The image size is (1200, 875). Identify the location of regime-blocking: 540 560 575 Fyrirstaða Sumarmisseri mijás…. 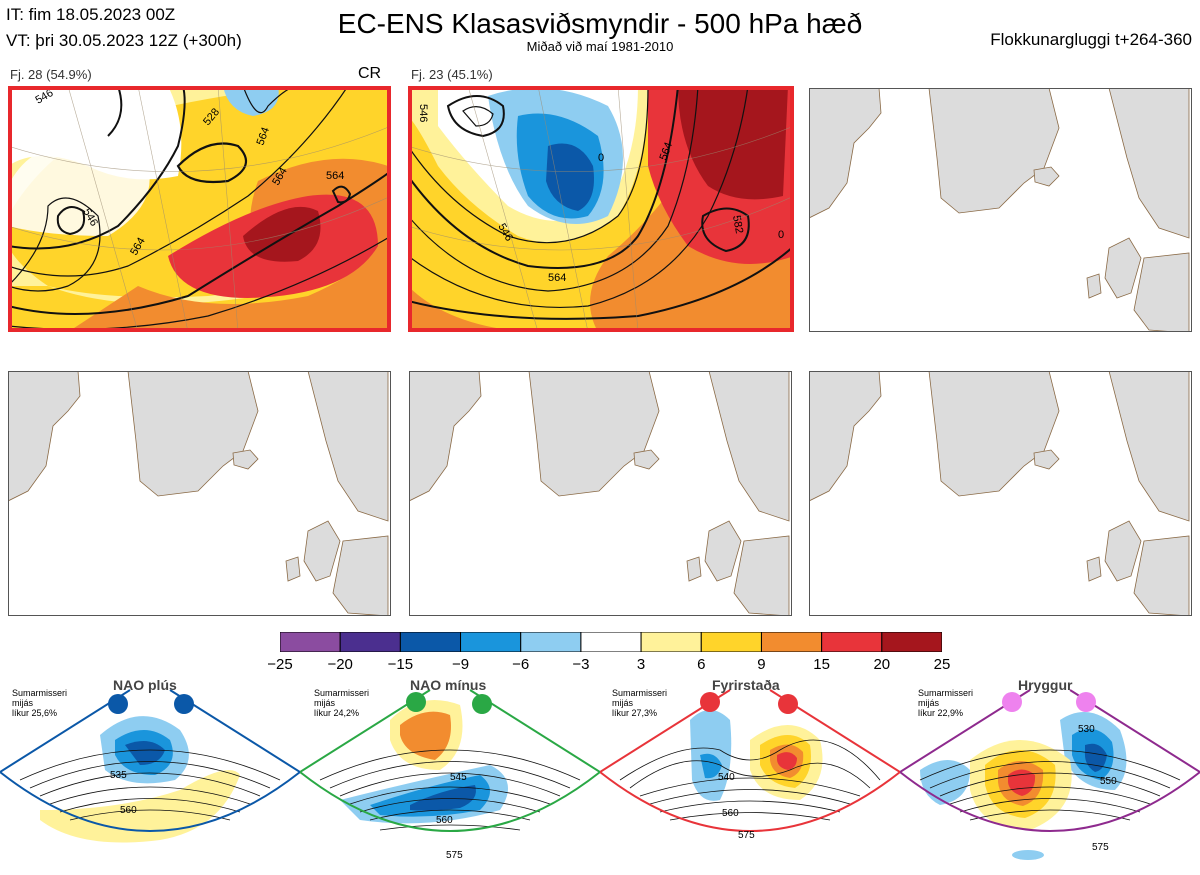
(750, 773).